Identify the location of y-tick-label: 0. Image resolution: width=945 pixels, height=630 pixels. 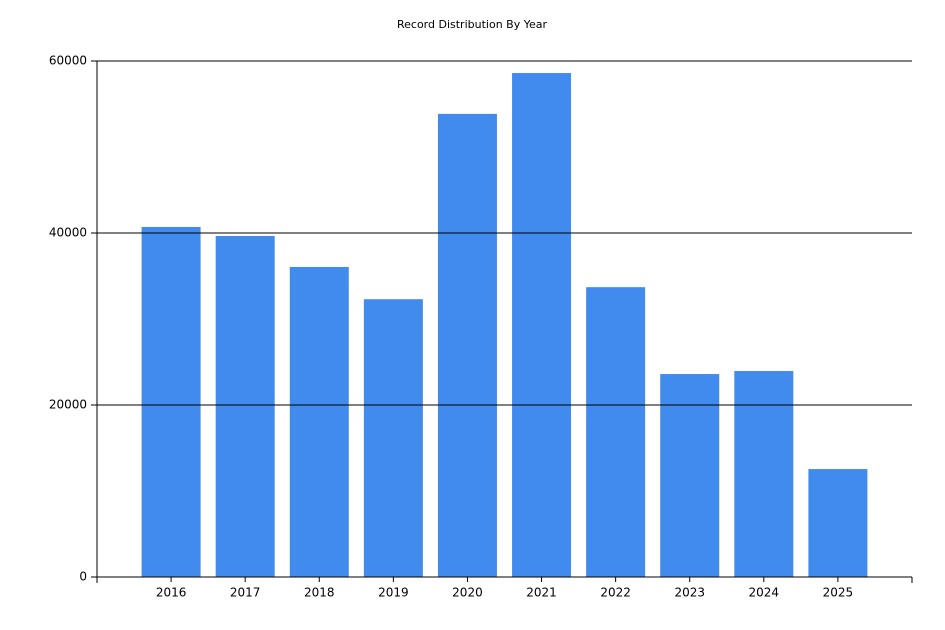
(83, 577).